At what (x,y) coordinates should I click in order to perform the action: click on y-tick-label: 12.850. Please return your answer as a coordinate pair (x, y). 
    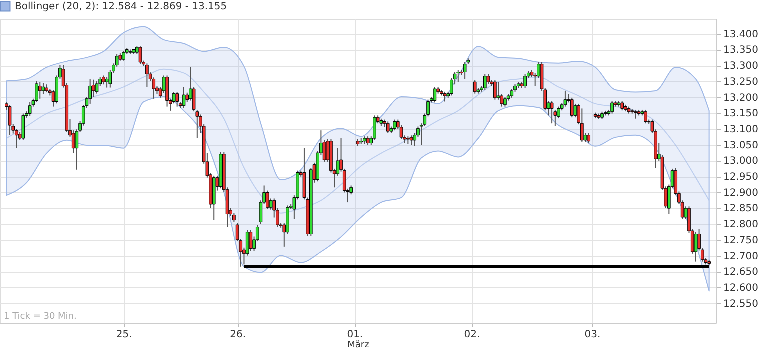
    Looking at the image, I should click on (741, 209).